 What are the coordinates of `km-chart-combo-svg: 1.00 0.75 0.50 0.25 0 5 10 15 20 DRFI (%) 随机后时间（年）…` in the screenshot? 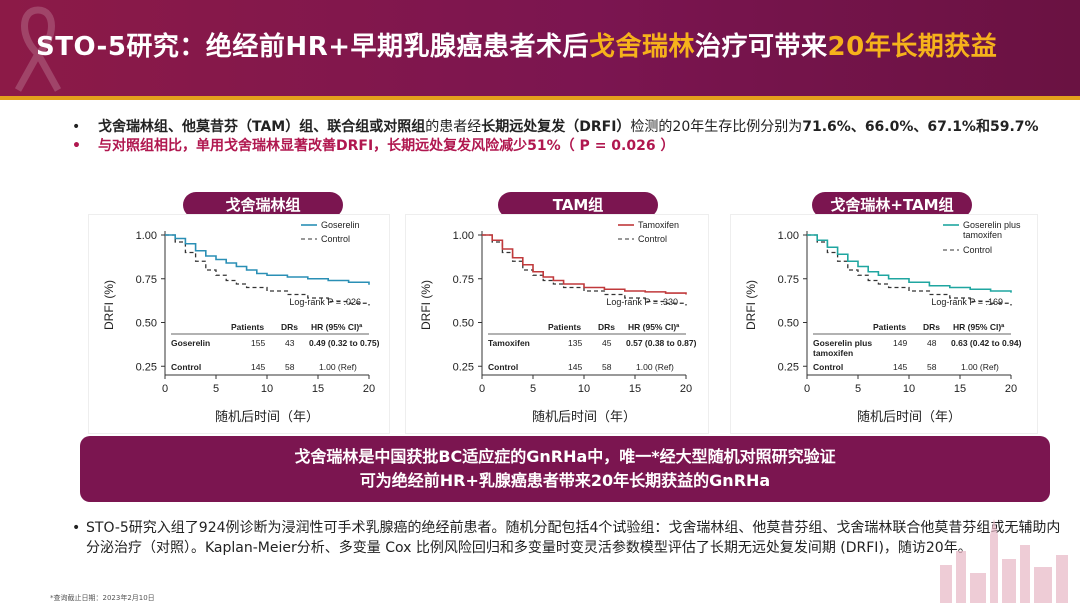 It's located at (883, 322).